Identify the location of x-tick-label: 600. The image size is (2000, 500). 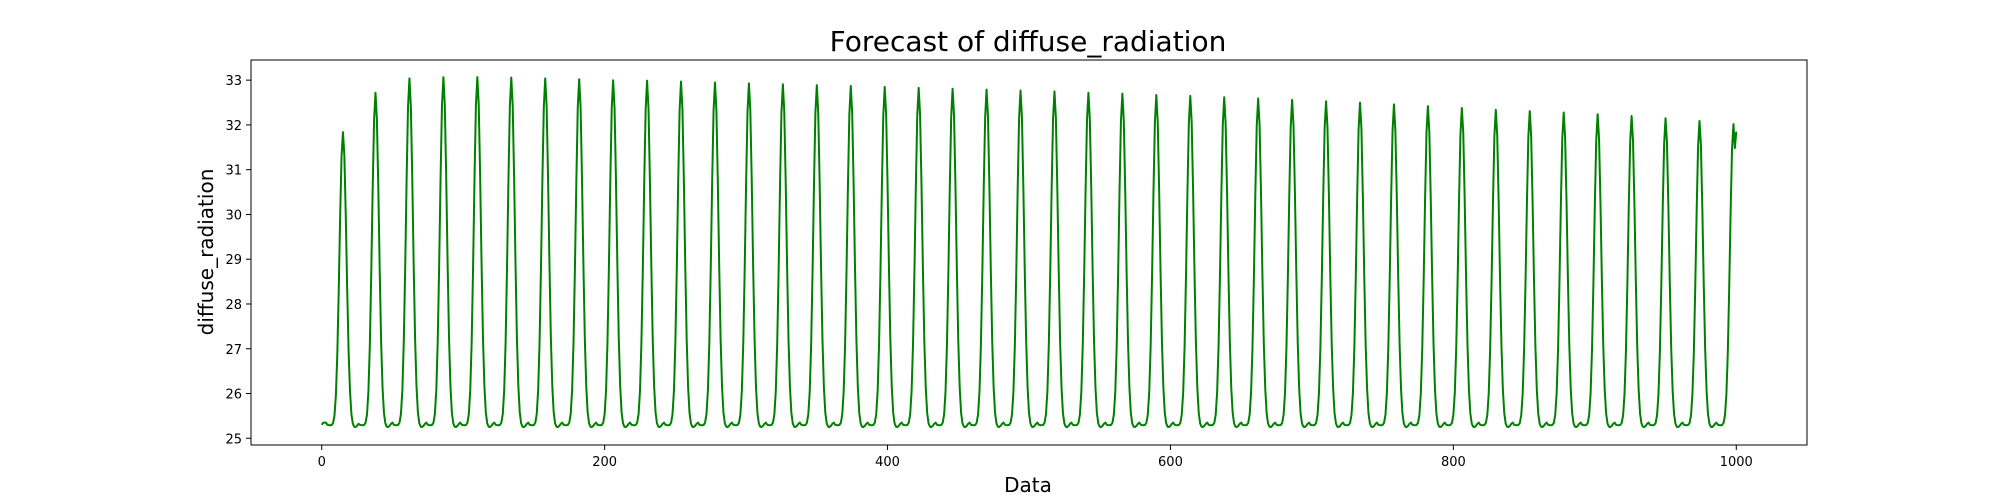
(1170, 462).